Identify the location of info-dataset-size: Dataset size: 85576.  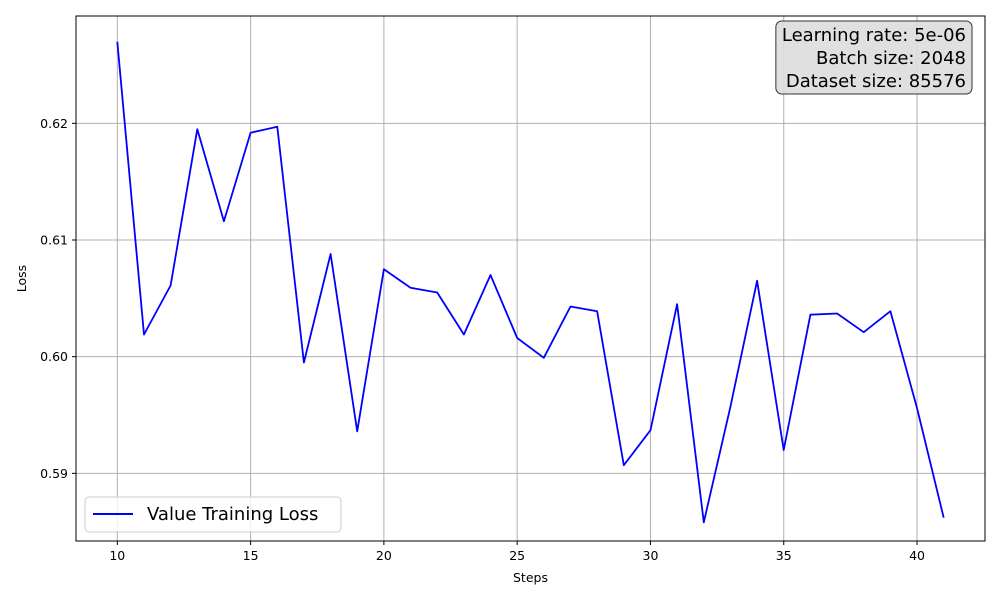
(876, 81).